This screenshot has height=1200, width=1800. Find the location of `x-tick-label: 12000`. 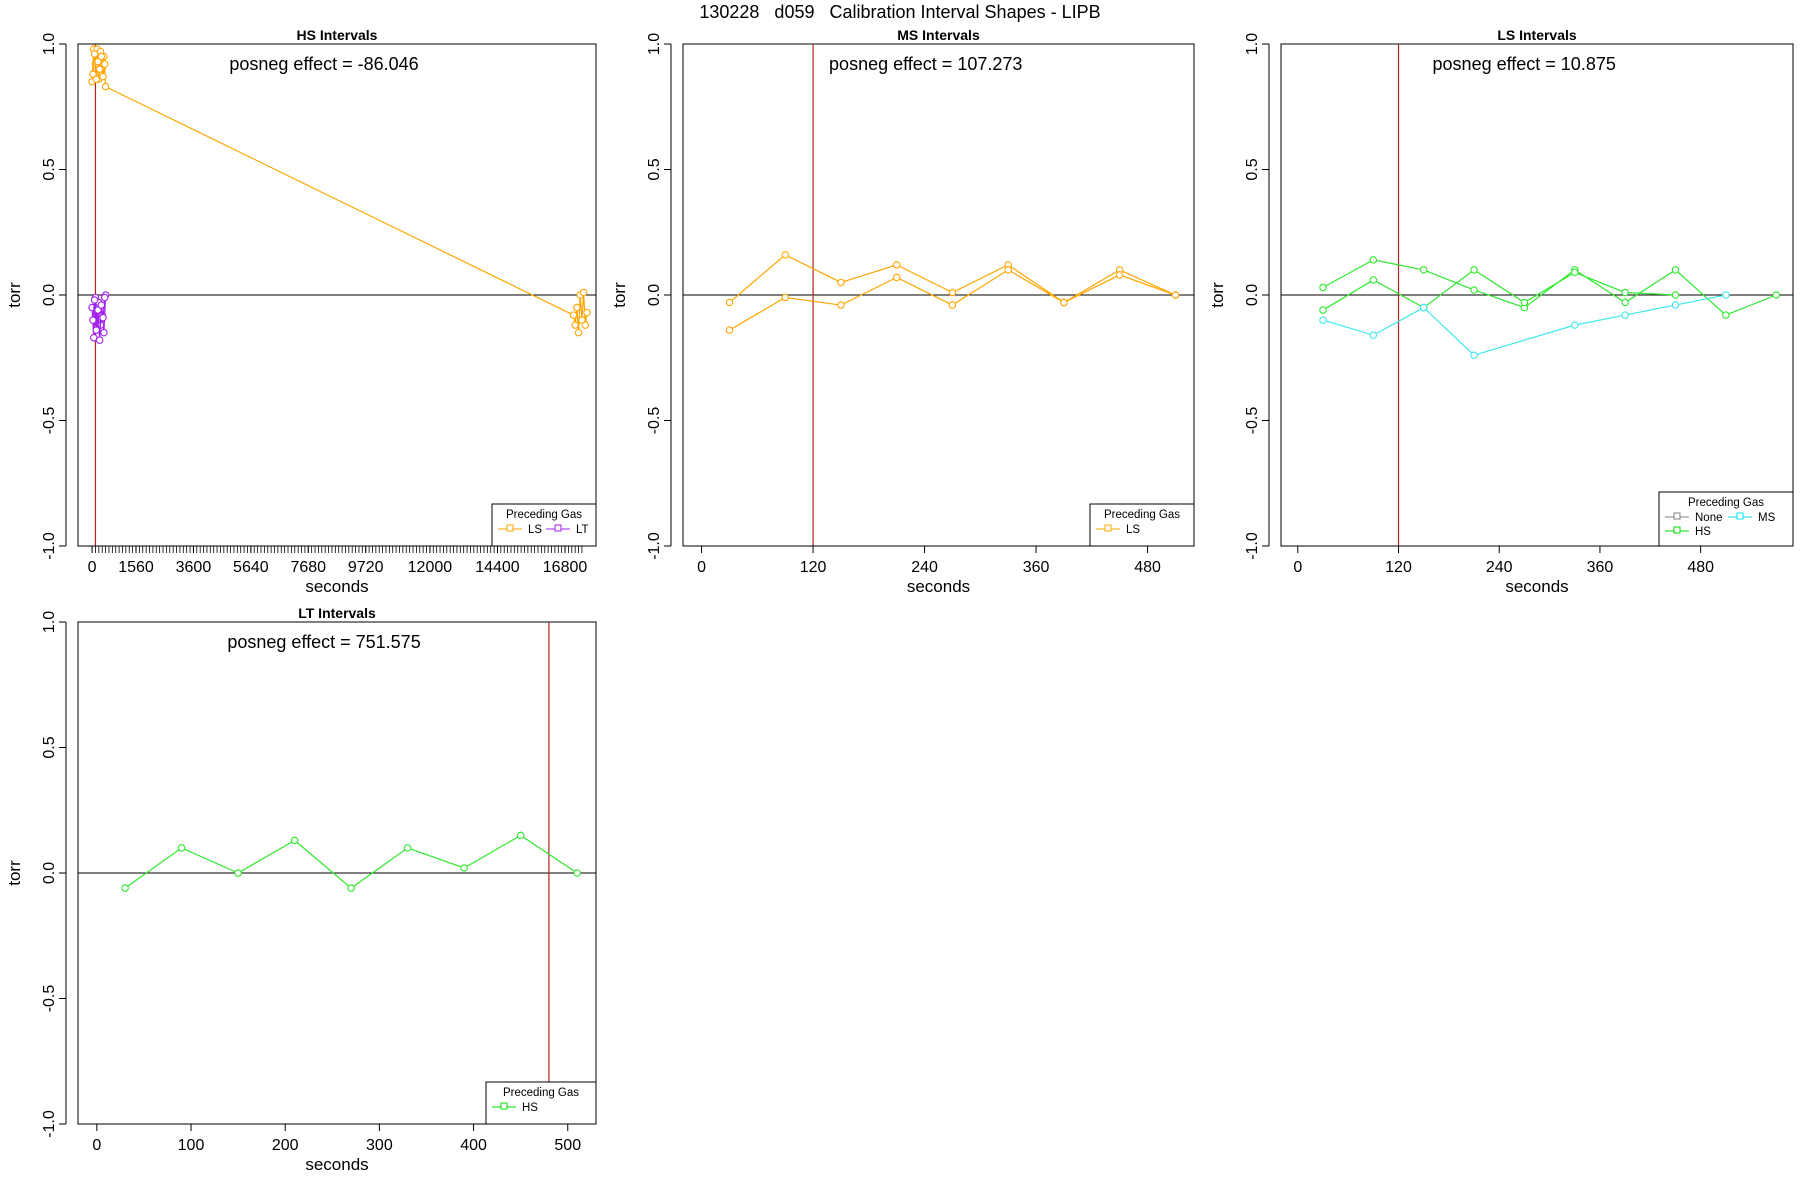

x-tick-label: 12000 is located at coordinates (430, 567).